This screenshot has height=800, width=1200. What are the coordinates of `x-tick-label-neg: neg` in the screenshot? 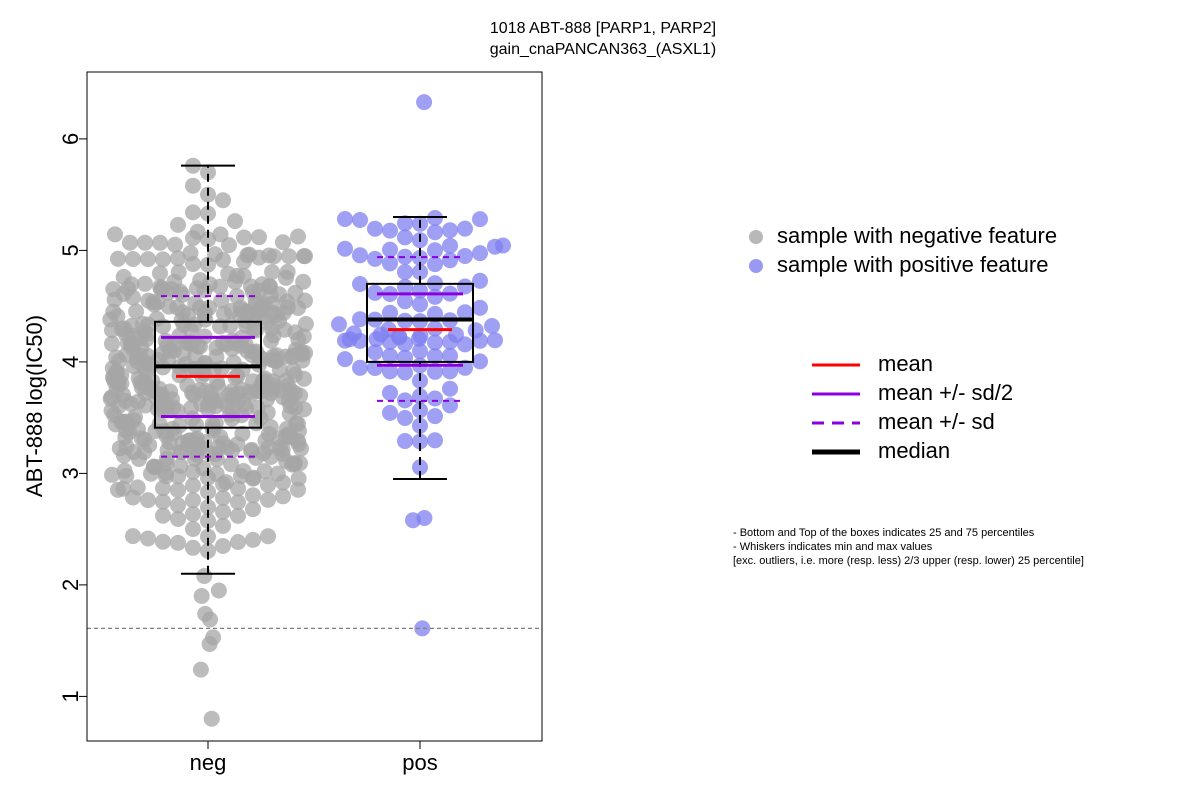 It's located at (208, 762).